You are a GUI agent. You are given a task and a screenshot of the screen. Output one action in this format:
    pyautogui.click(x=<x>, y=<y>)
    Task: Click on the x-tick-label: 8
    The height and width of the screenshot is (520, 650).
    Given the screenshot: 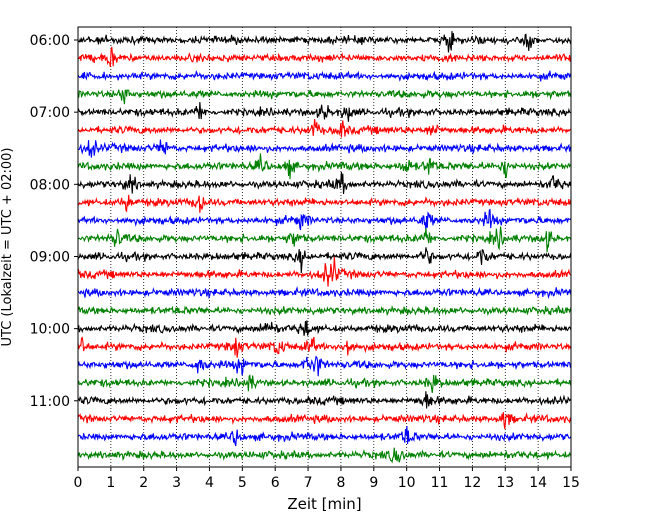 What is the action you would take?
    pyautogui.click(x=340, y=483)
    